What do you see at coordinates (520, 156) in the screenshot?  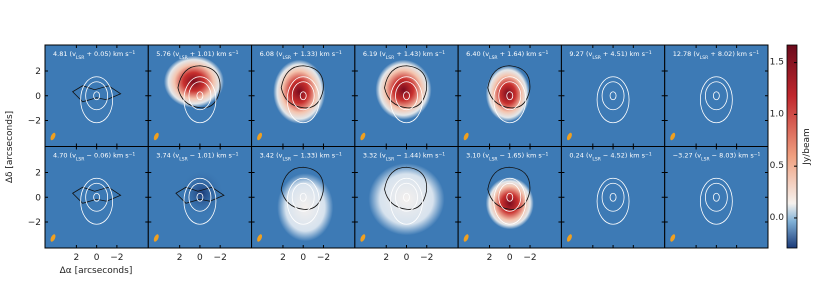 I see `label-part: − 1.65) km s` at bounding box center [520, 156].